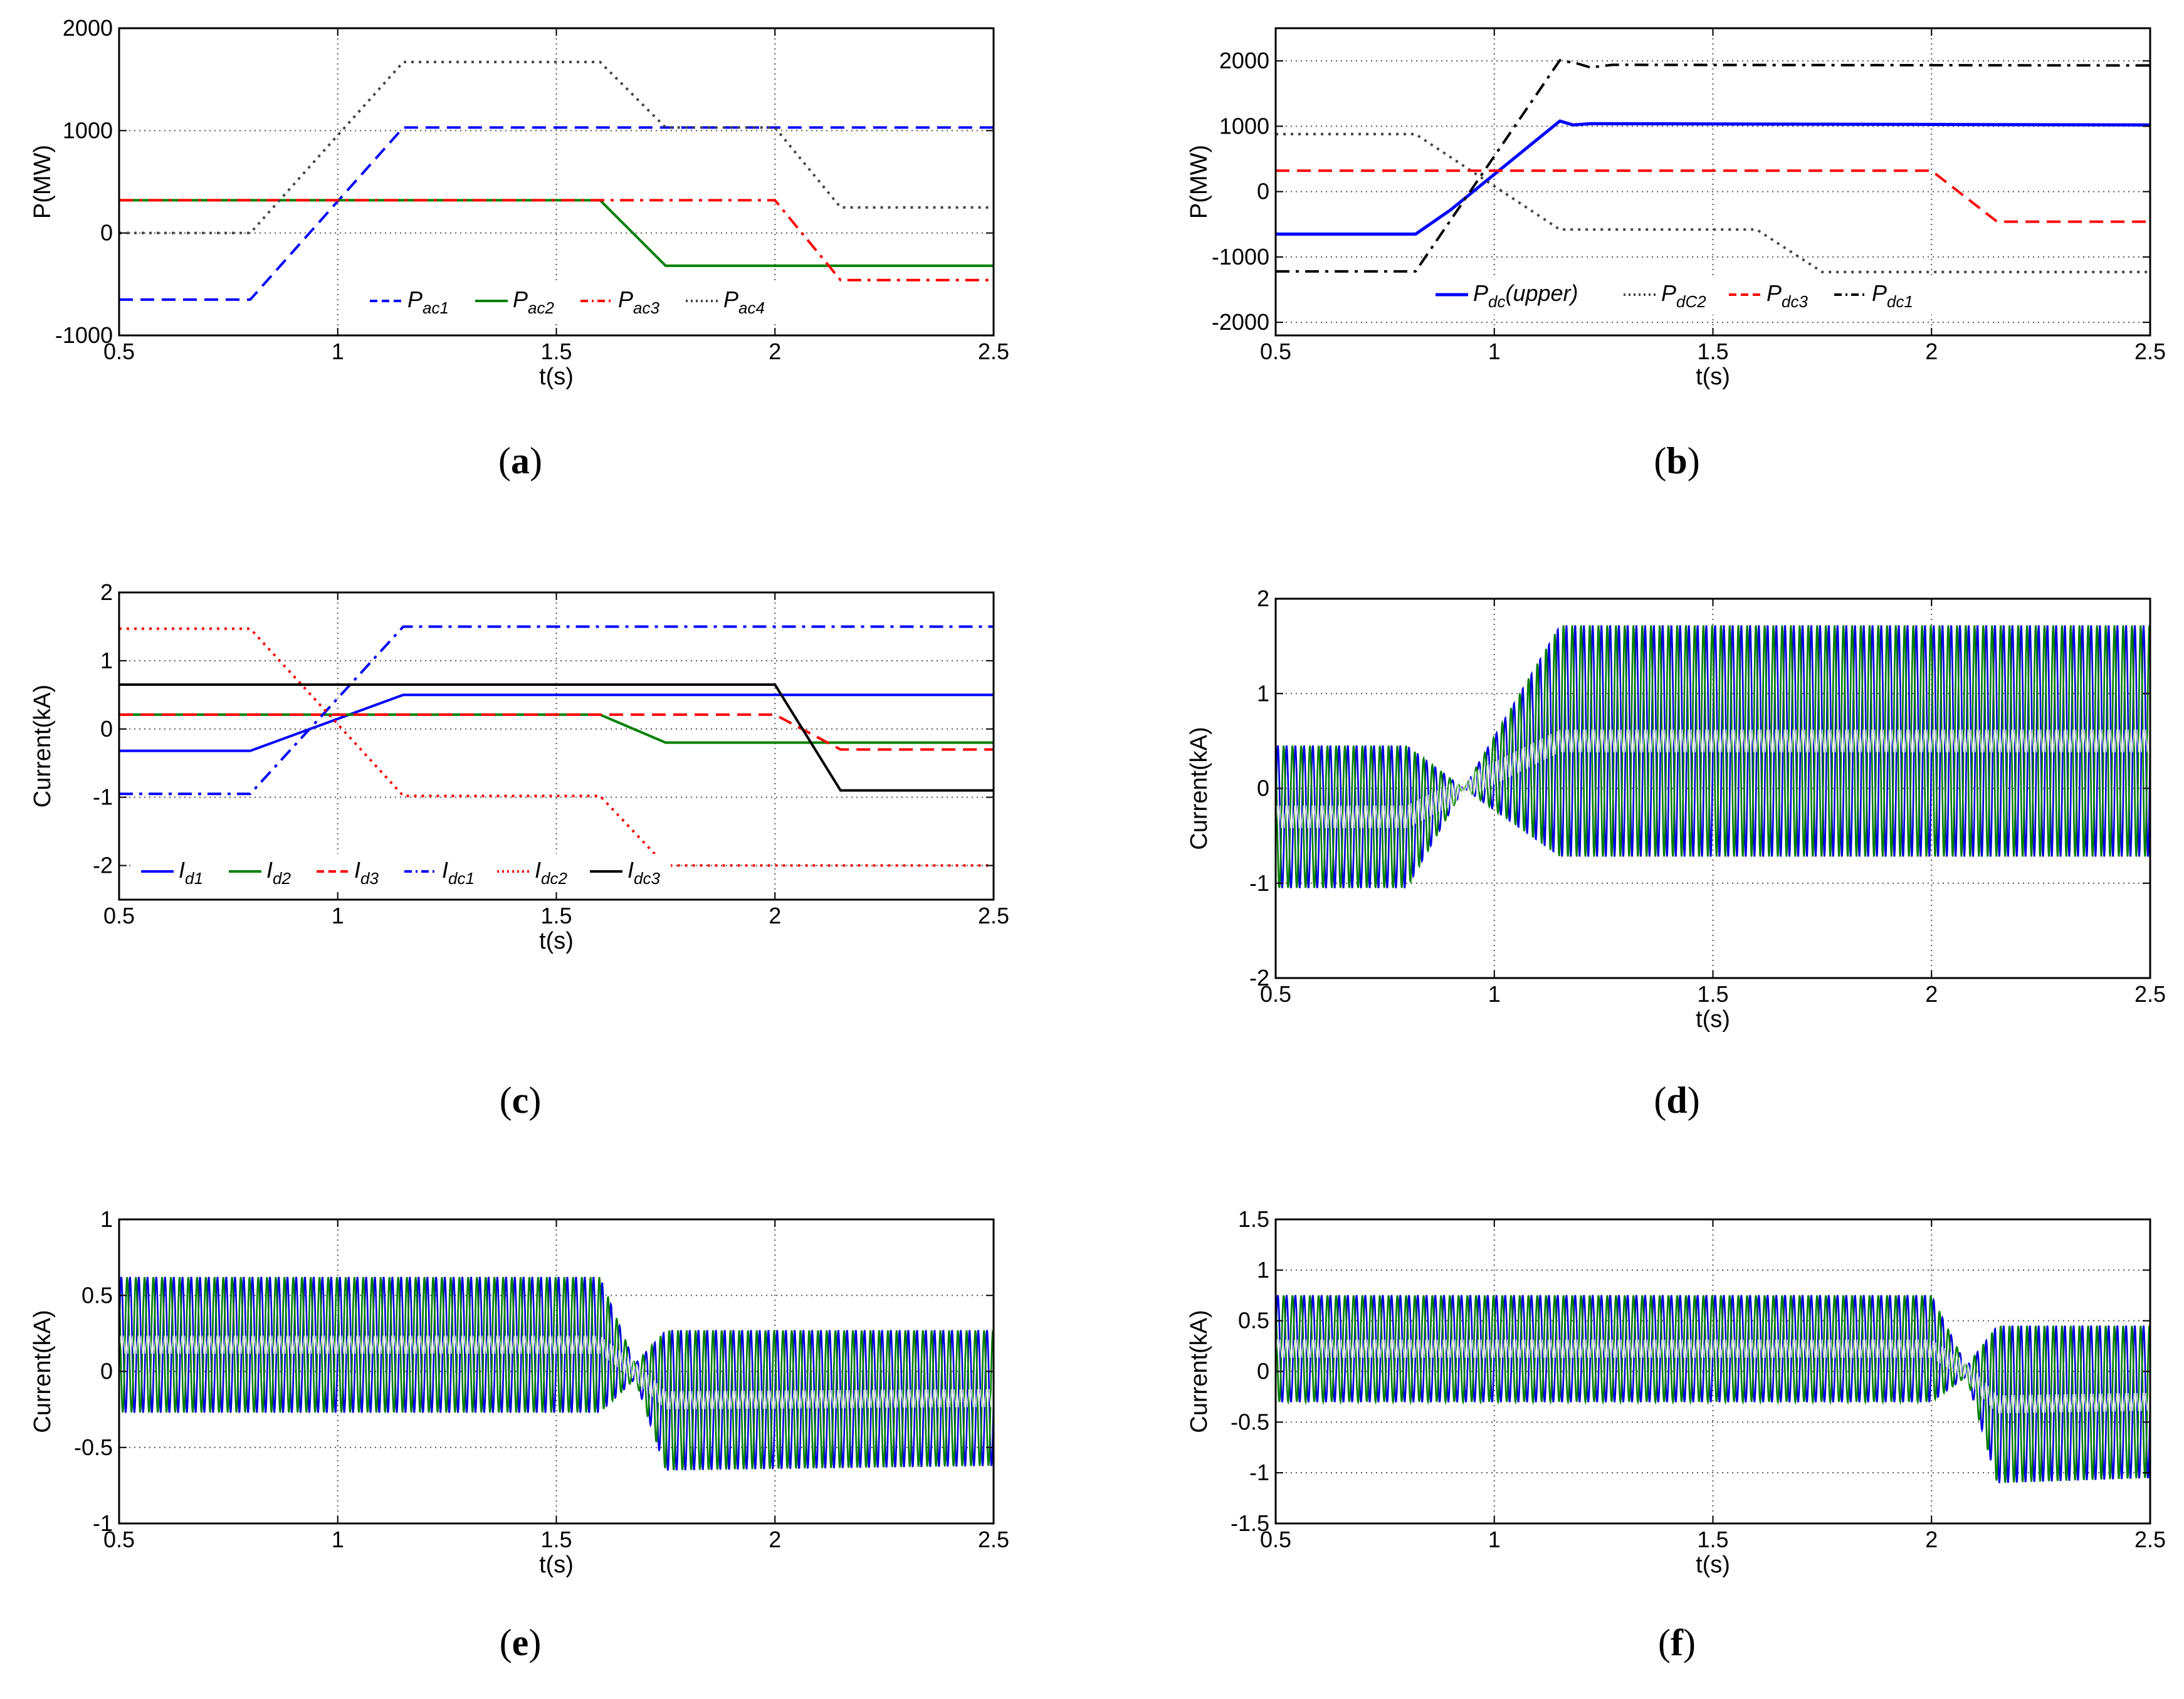 This screenshot has height=1699, width=2184. What do you see at coordinates (1250, 1421) in the screenshot?
I see `y-tick-label: -0.5` at bounding box center [1250, 1421].